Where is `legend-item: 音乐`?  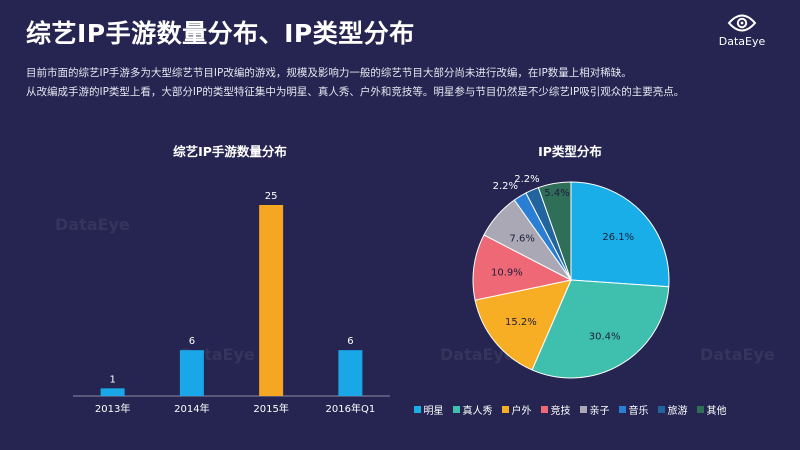
legend-item: 音乐 is located at coordinates (633, 409).